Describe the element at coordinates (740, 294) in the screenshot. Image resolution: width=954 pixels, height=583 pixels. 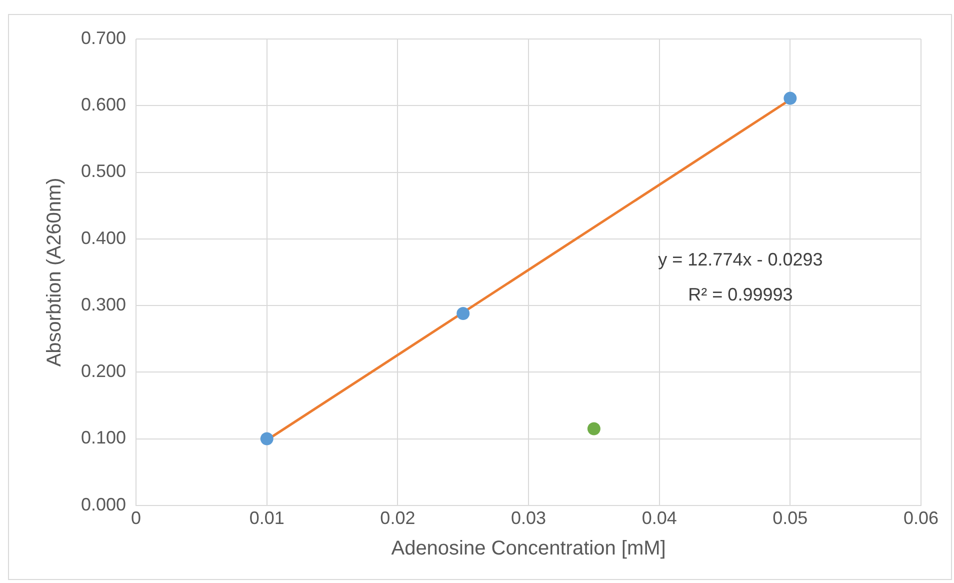
I see `annotation: R² = 0.99993` at that location.